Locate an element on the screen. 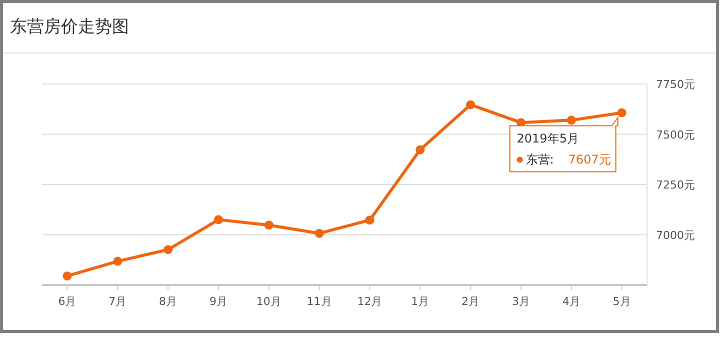  x-tick-label: 11月 is located at coordinates (319, 301).